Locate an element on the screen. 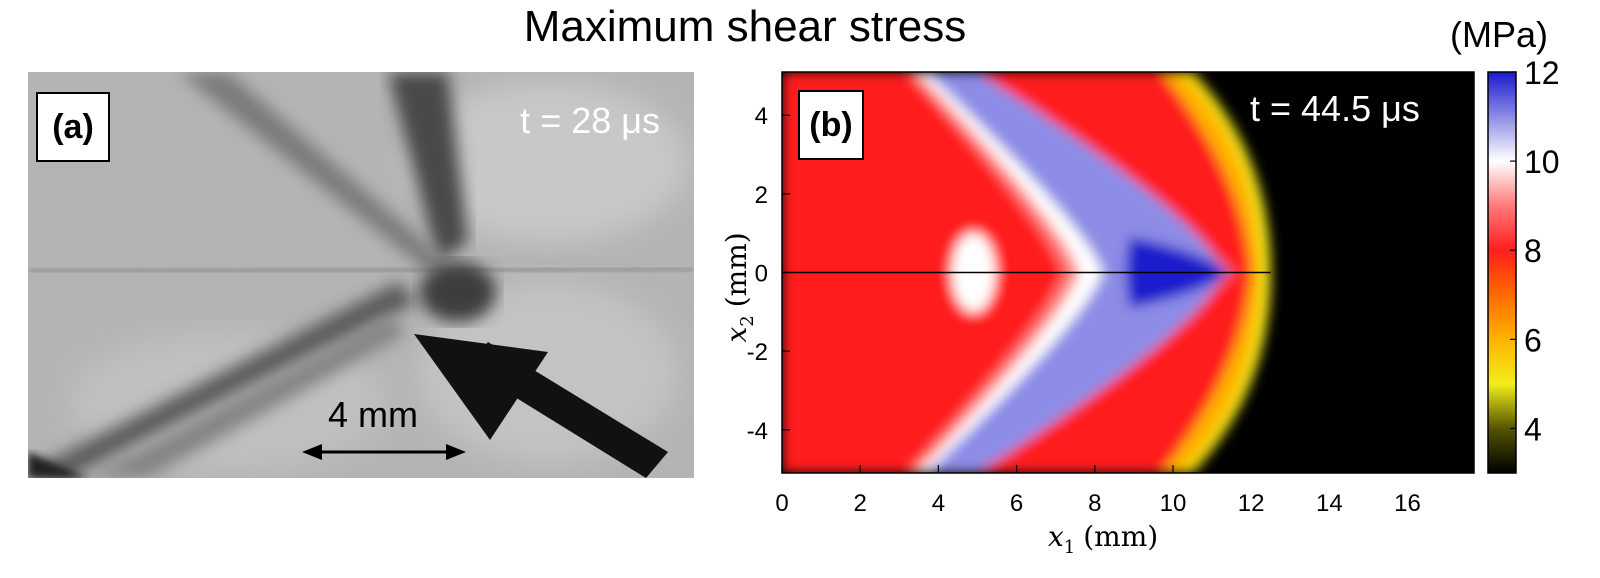 The image size is (1600, 578). x-axis-label: x1 (mm) is located at coordinates (1103, 539).